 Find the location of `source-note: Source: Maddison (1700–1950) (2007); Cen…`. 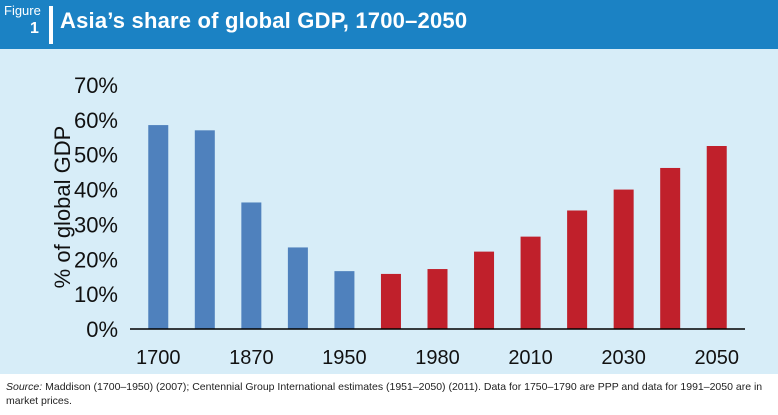

source-note: Source: Maddison (1700–1950) (2007); Cen… is located at coordinates (389, 394).